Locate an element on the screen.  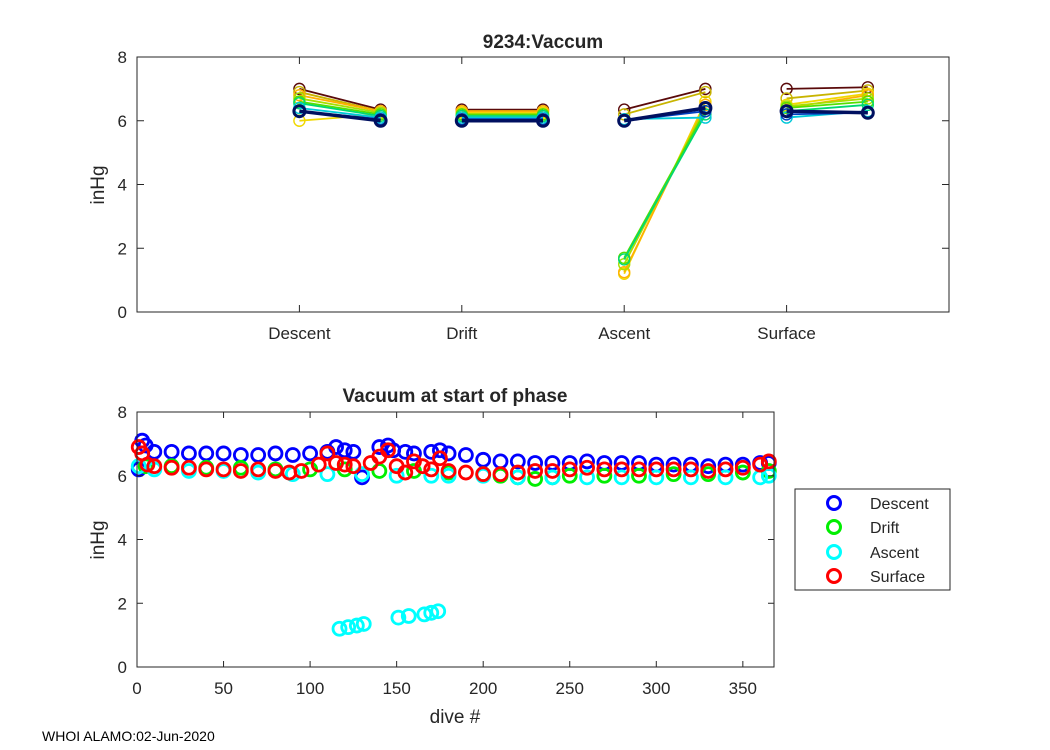
bottom-xtick-label: 100 is located at coordinates (310, 688).